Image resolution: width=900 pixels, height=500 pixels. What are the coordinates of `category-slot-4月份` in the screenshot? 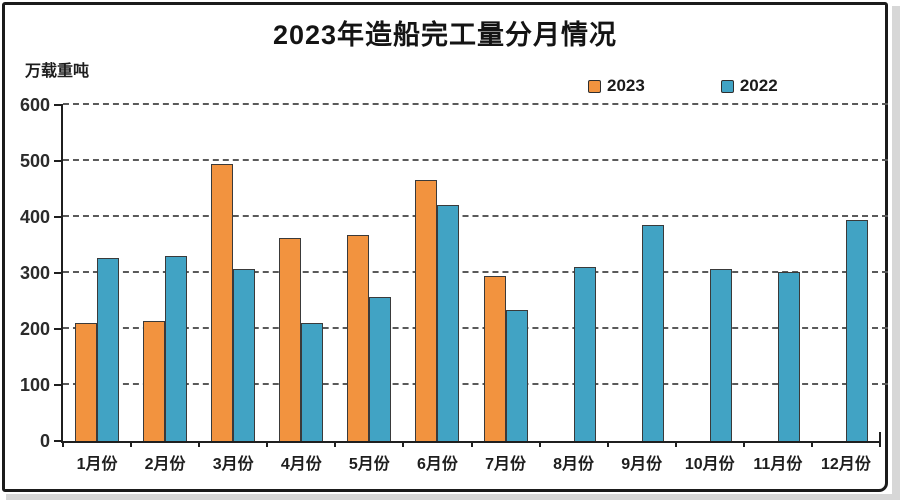 It's located at (301, 273).